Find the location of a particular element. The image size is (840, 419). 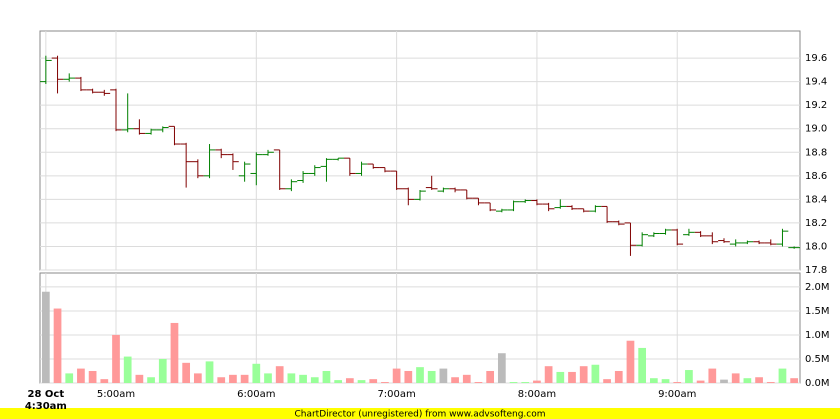

y-tick-label: 17.8 is located at coordinates (816, 270).